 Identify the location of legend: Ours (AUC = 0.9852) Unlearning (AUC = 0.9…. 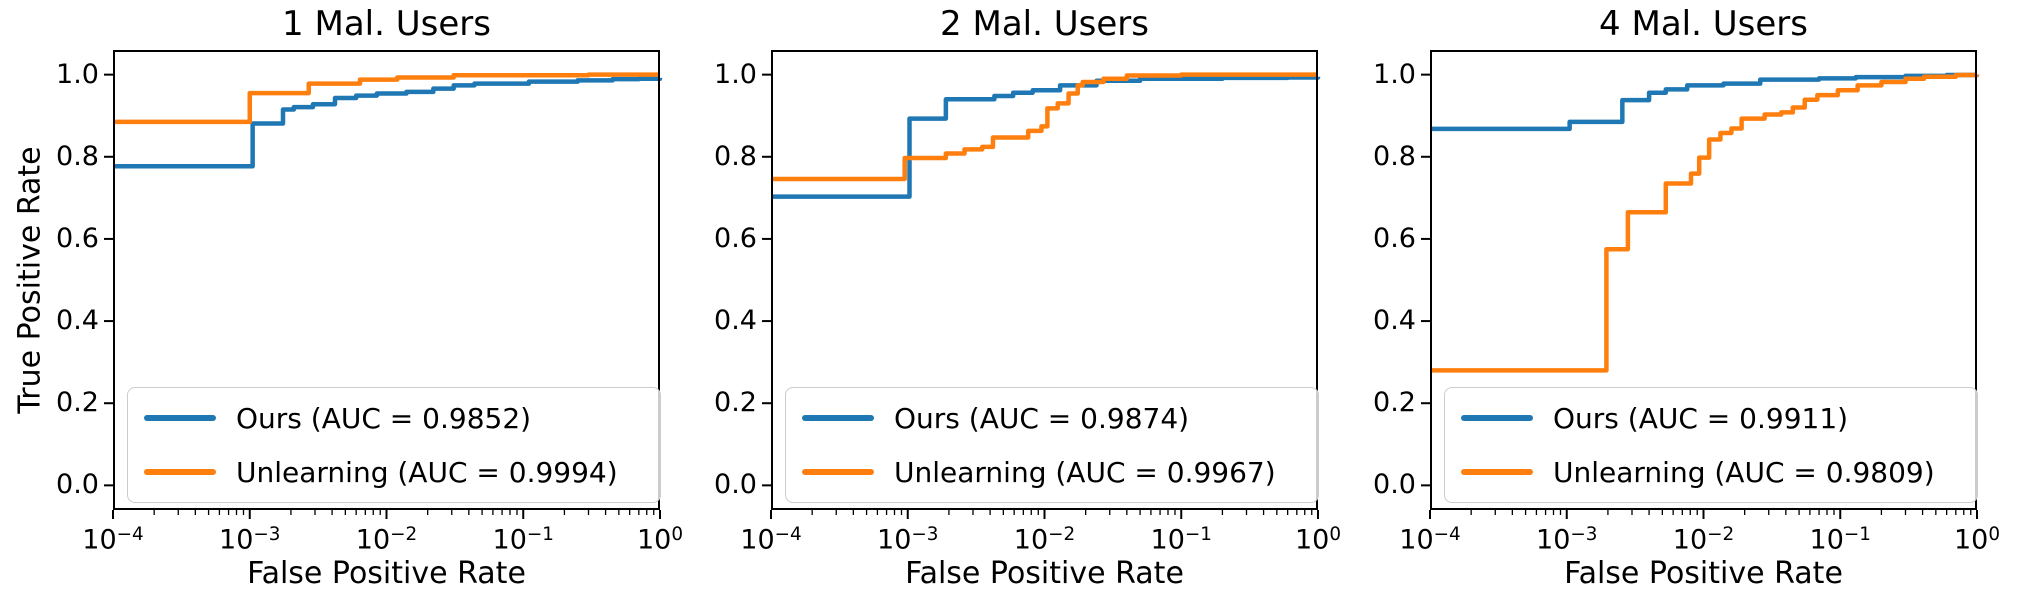
(394, 445).